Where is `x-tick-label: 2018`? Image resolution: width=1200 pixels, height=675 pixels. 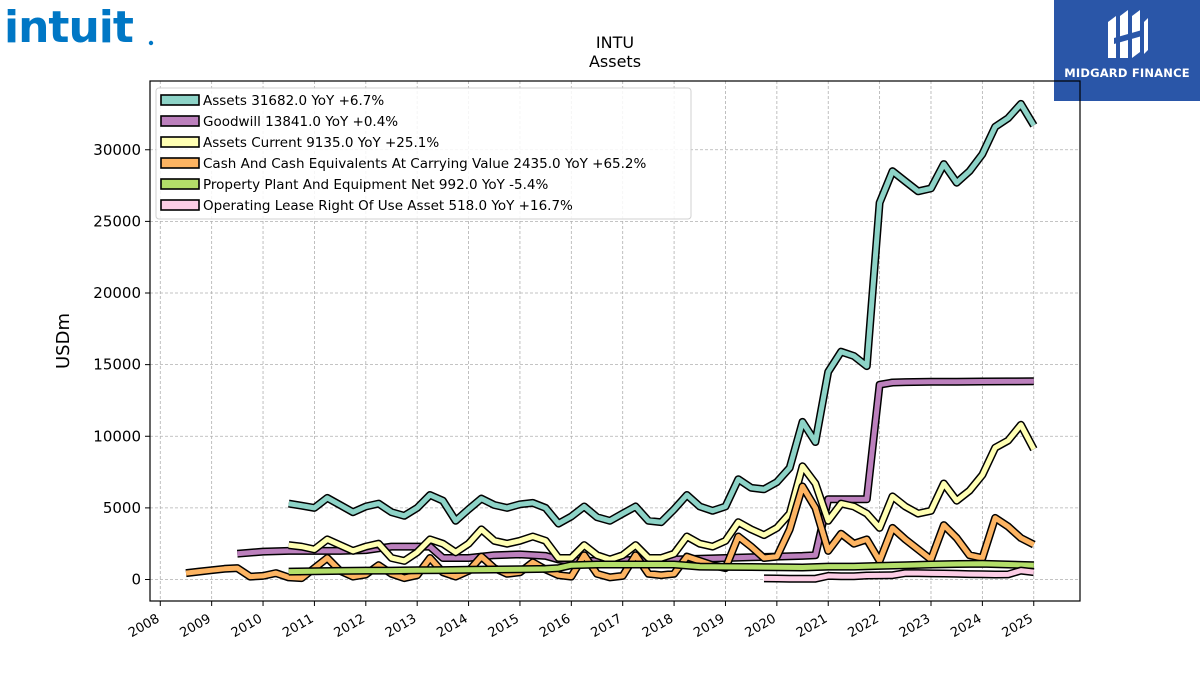
x-tick-label: 2018 is located at coordinates (658, 626).